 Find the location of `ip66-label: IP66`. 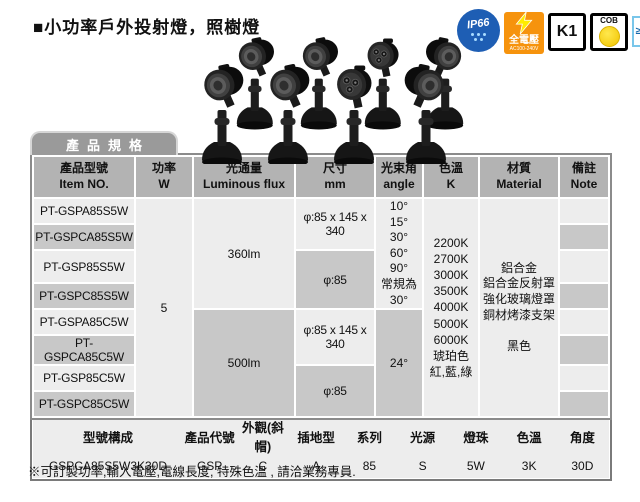

ip66-label: IP66 is located at coordinates (478, 23).